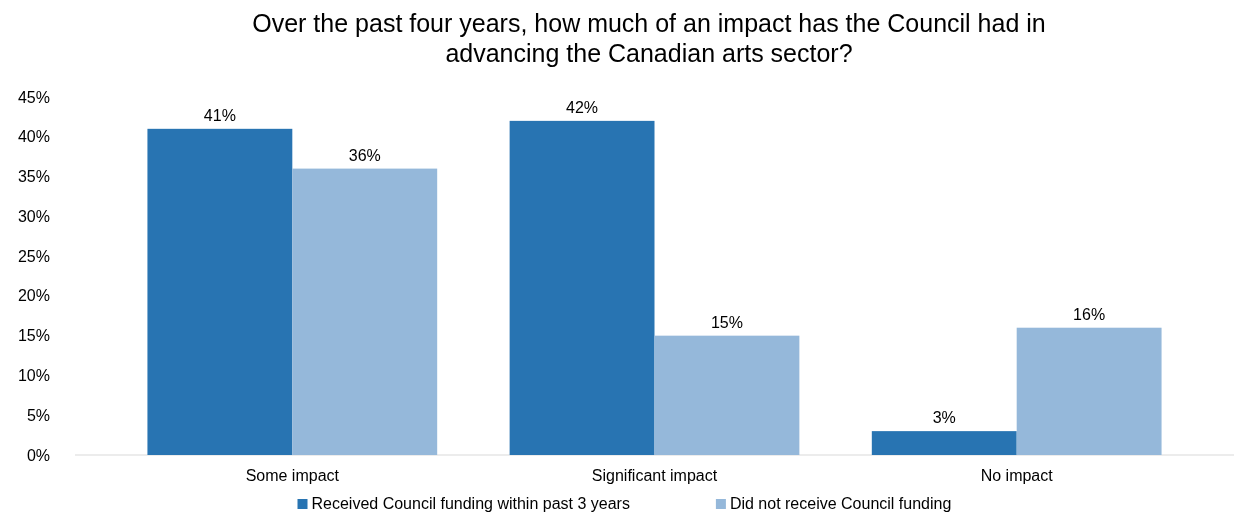  What do you see at coordinates (33, 216) in the screenshot?
I see `y-tick-label: 30%` at bounding box center [33, 216].